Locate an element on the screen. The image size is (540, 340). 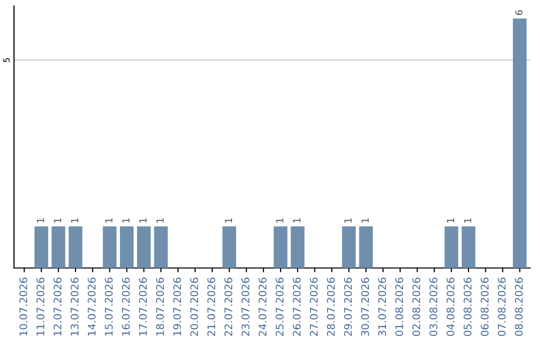
x-tick-label: 15.07.2026 is located at coordinates (108, 307).